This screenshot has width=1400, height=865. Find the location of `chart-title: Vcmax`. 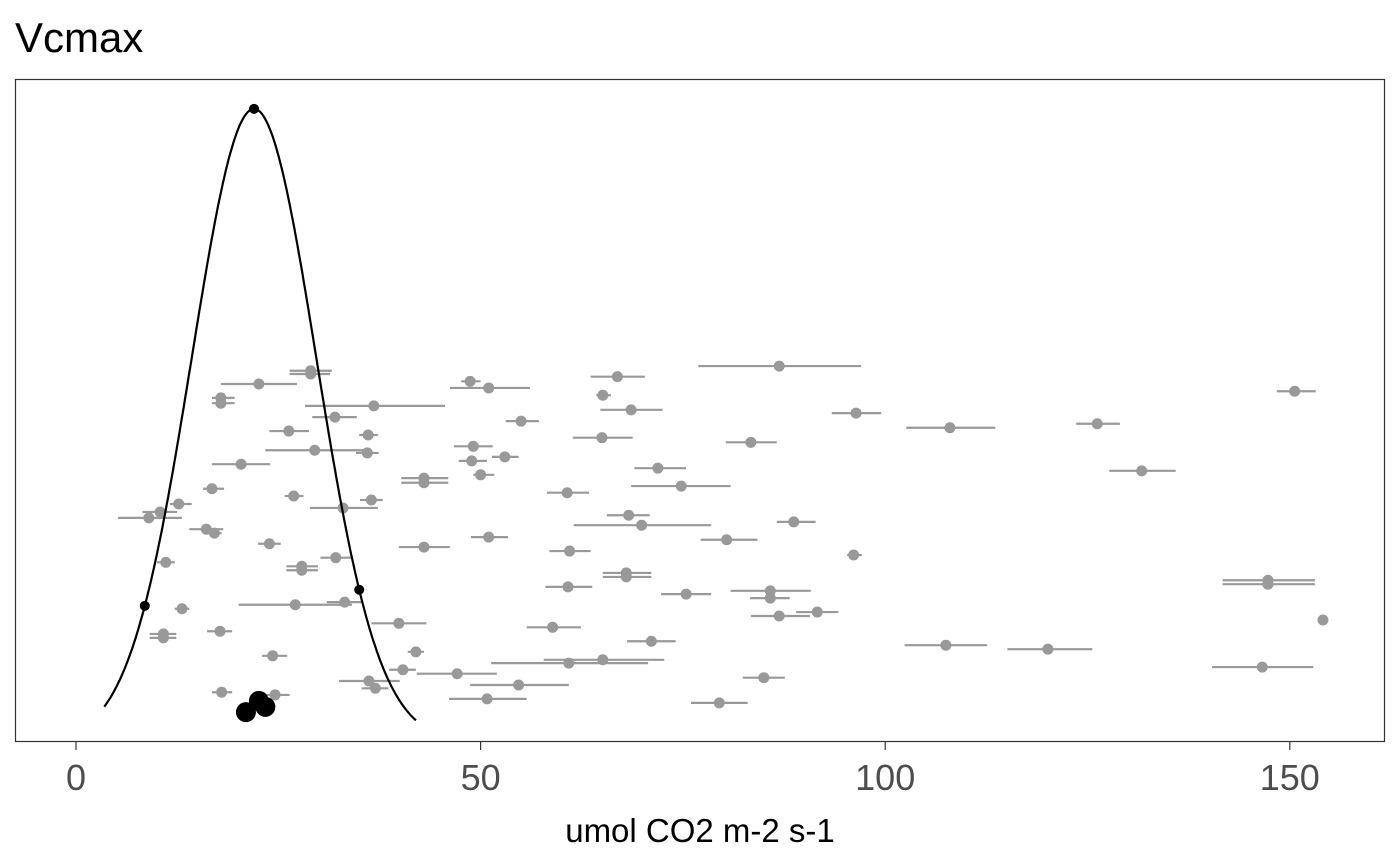

chart-title: Vcmax is located at coordinates (79, 37).